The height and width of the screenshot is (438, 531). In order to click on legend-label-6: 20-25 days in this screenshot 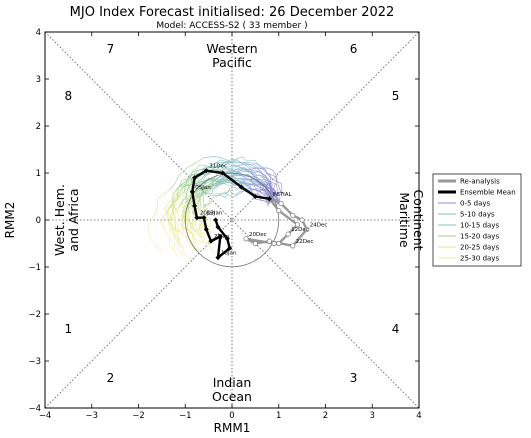, I will do `click(479, 248)`.